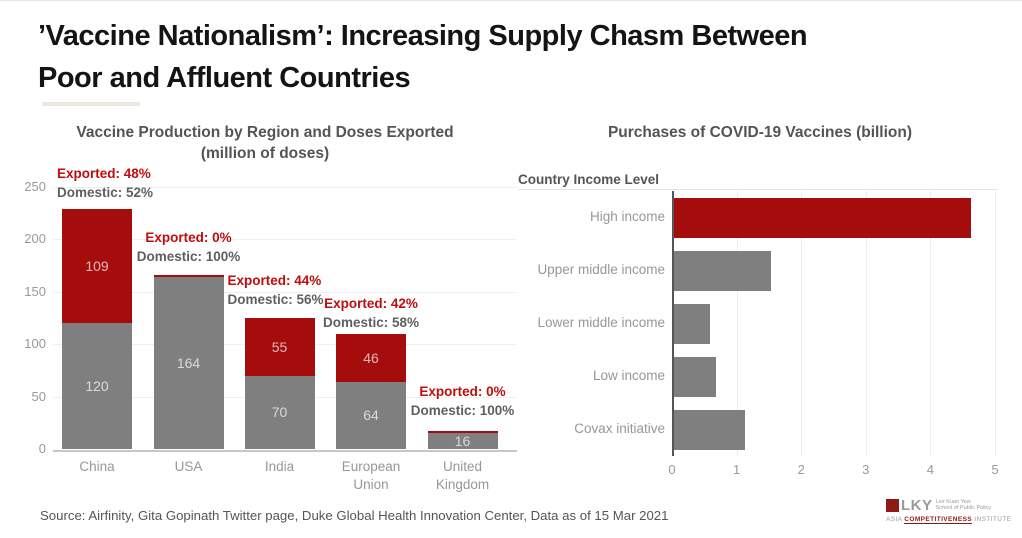 This screenshot has width=1022, height=538. Describe the element at coordinates (104, 173) in the screenshot. I see `annotation-exported-line: Exported: 48%` at that location.